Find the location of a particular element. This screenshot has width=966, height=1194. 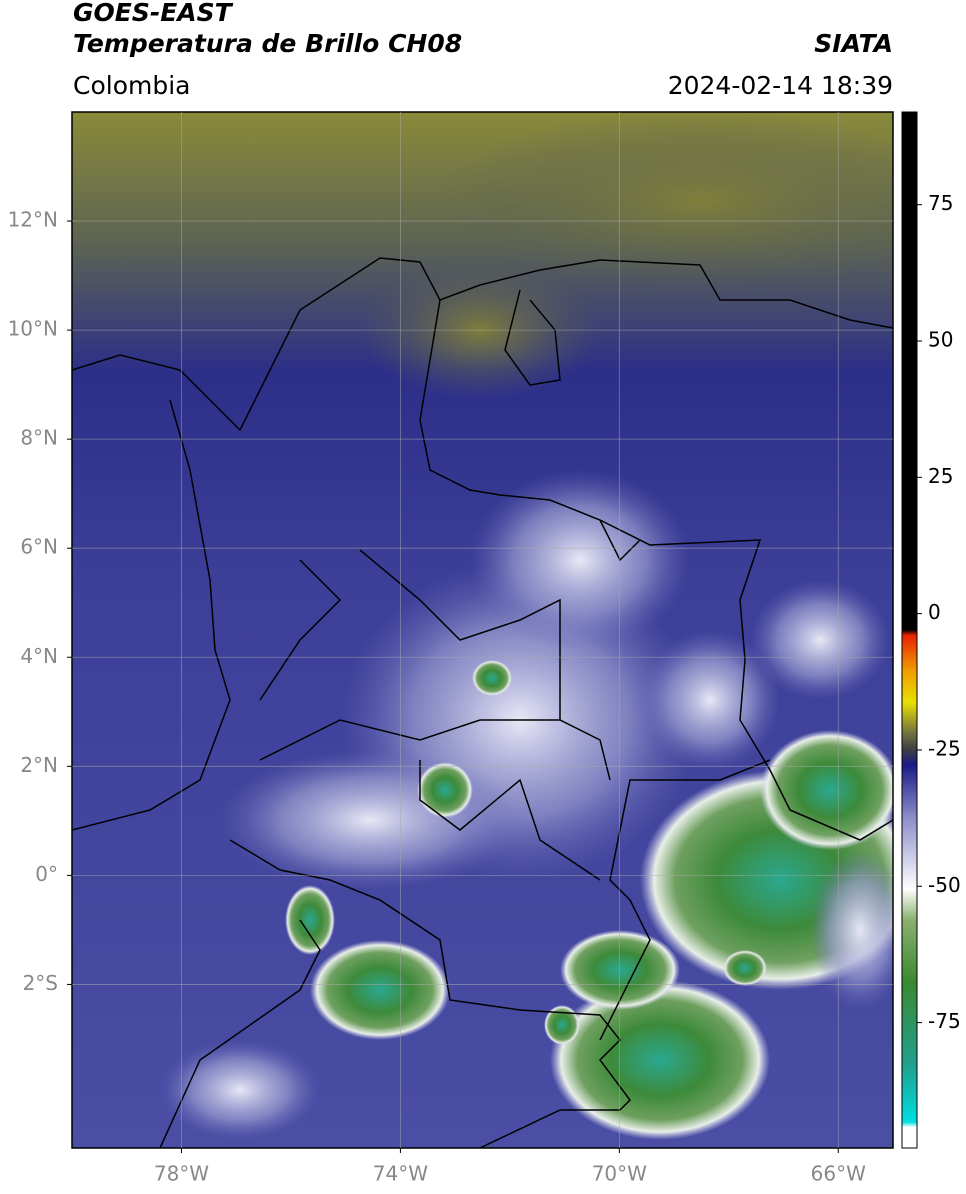

colorbar-label: 25 is located at coordinates (940, 476).